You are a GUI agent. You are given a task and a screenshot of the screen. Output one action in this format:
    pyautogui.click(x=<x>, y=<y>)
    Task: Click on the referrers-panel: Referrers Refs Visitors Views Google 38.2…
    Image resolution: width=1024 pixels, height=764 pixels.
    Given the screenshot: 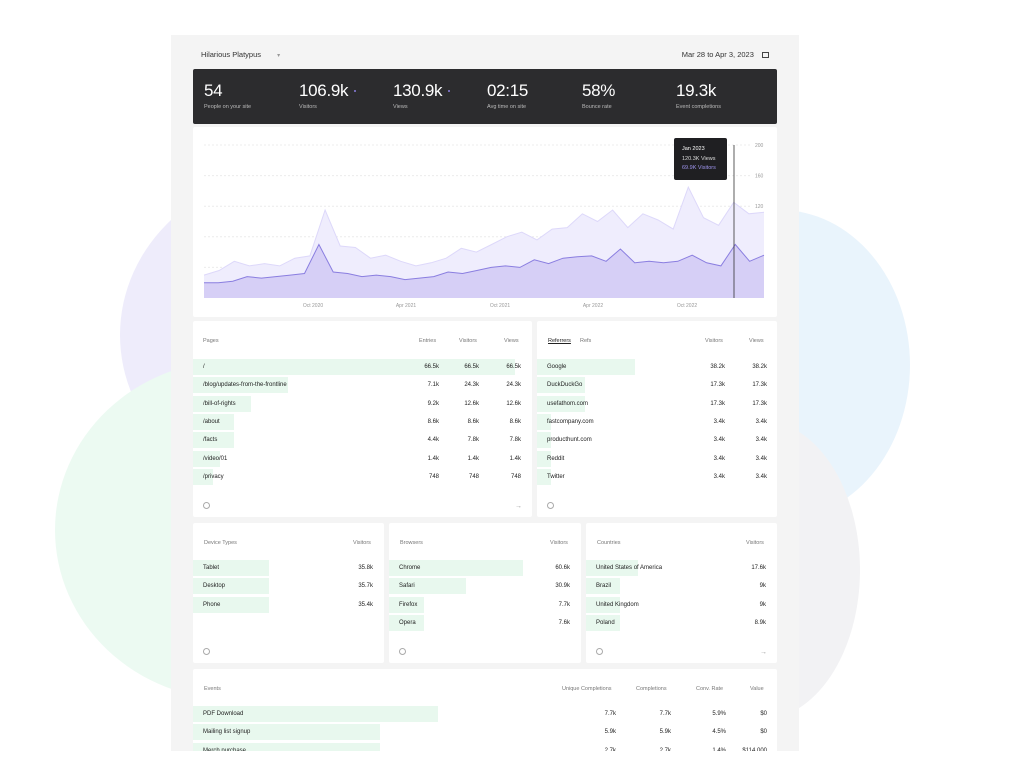 What is the action you would take?
    pyautogui.click(x=657, y=419)
    